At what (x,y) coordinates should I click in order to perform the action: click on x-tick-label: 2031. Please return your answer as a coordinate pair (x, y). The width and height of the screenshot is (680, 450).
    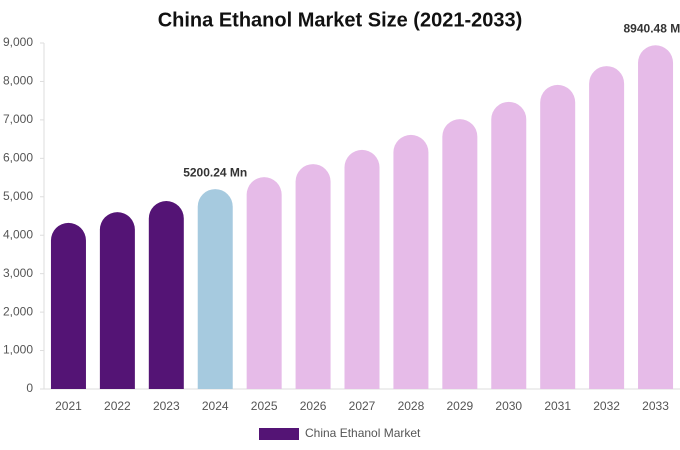
    Looking at the image, I should click on (557, 406).